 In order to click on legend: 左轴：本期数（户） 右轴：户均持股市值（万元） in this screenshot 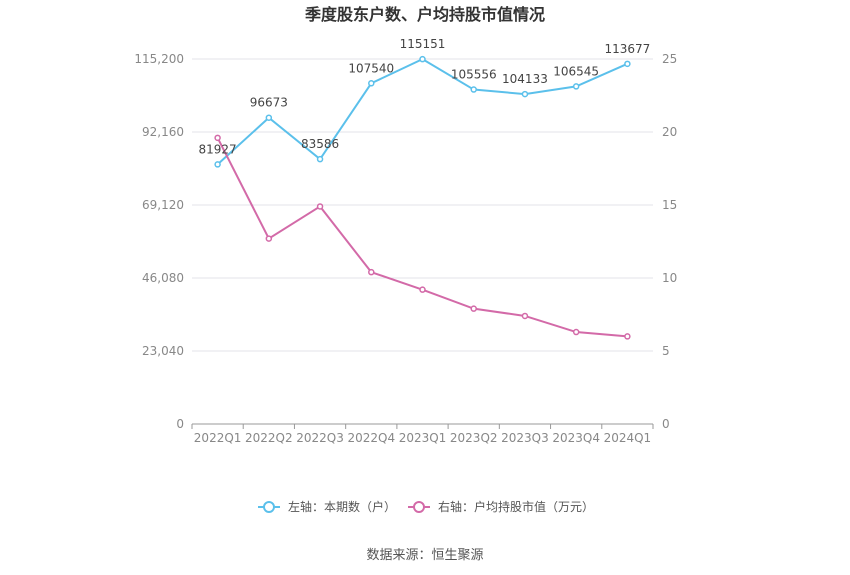, I will do `click(426, 506)`.